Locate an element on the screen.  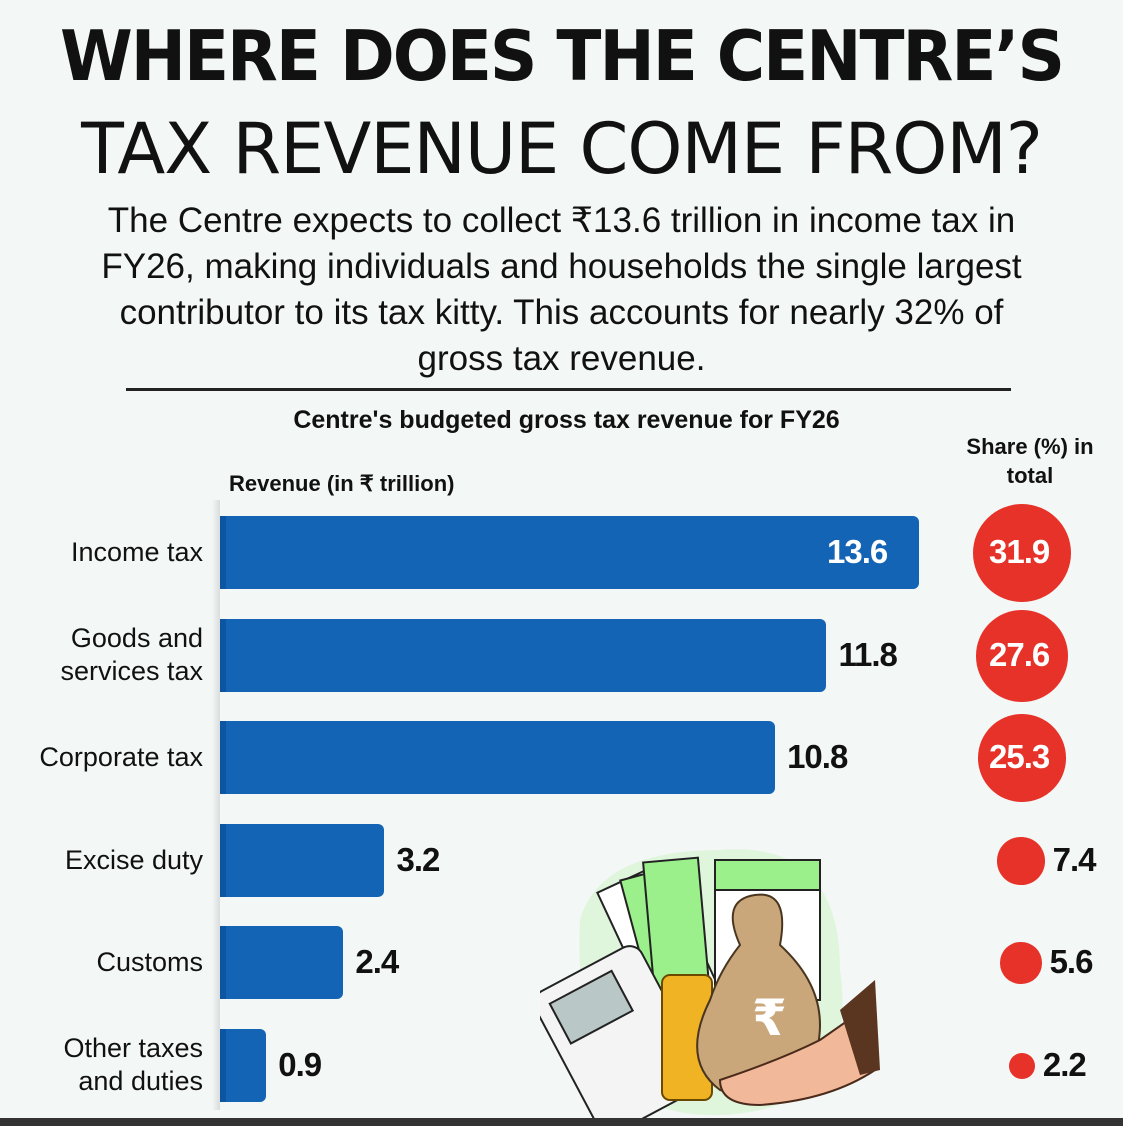
title-line-1: WHERE DOES THE CENTRE’S is located at coordinates (562, 56).